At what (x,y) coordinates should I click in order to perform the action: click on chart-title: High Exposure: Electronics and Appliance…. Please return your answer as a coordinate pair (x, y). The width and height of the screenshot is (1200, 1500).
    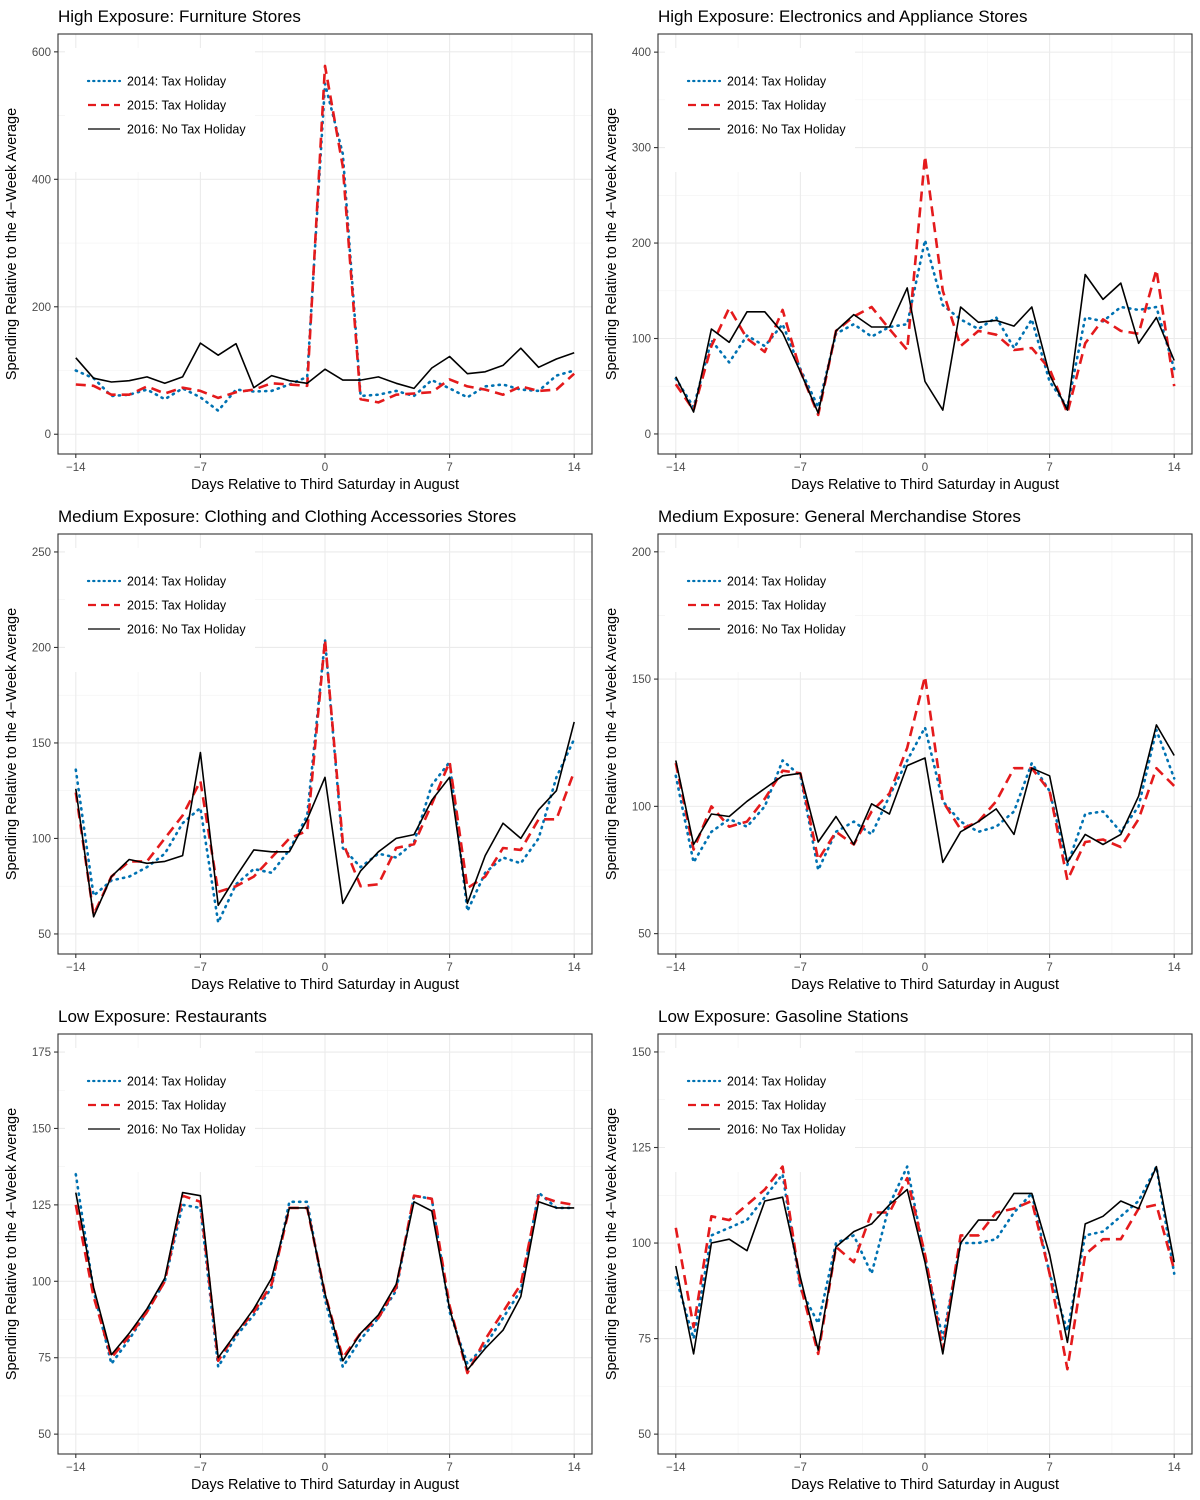
    Looking at the image, I should click on (842, 16).